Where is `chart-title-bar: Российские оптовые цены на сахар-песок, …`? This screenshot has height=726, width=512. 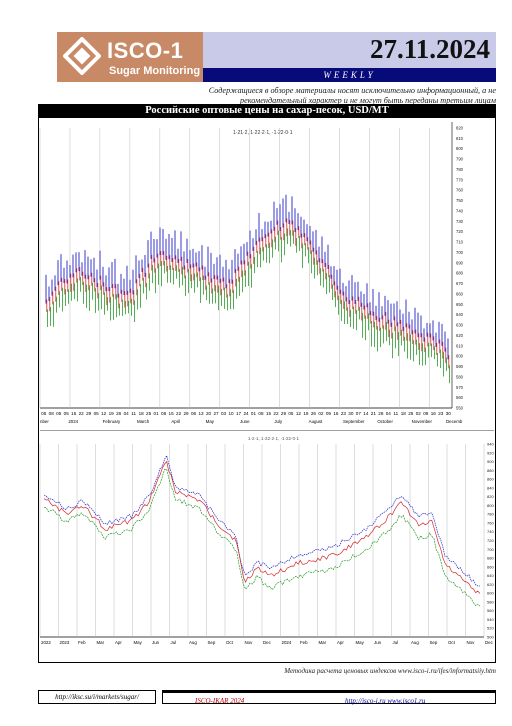
chart-title-bar: Российские оптовые цены на сахар-песок, … is located at coordinates (267, 111).